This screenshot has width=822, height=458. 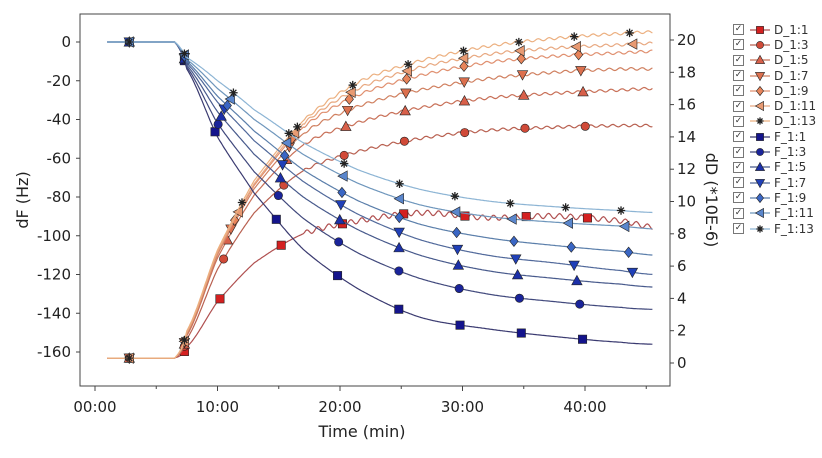 What do you see at coordinates (791, 90) in the screenshot?
I see `legend-label: D_1:9` at bounding box center [791, 90].